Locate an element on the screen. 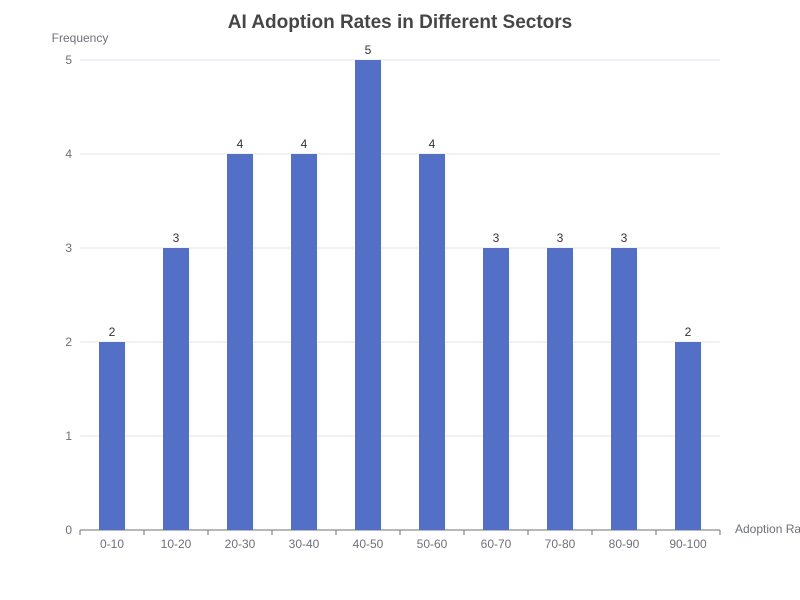  y-tick-label: 4 is located at coordinates (68, 154).